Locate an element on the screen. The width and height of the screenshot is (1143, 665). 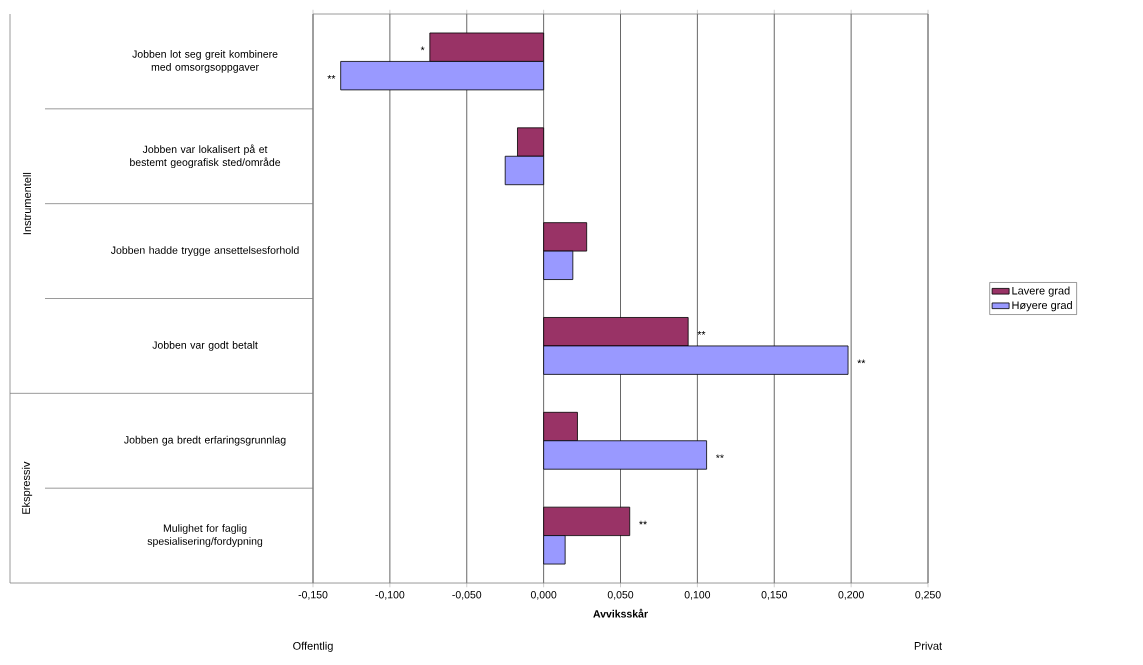
x-tick-label: -0,050 is located at coordinates (467, 595).